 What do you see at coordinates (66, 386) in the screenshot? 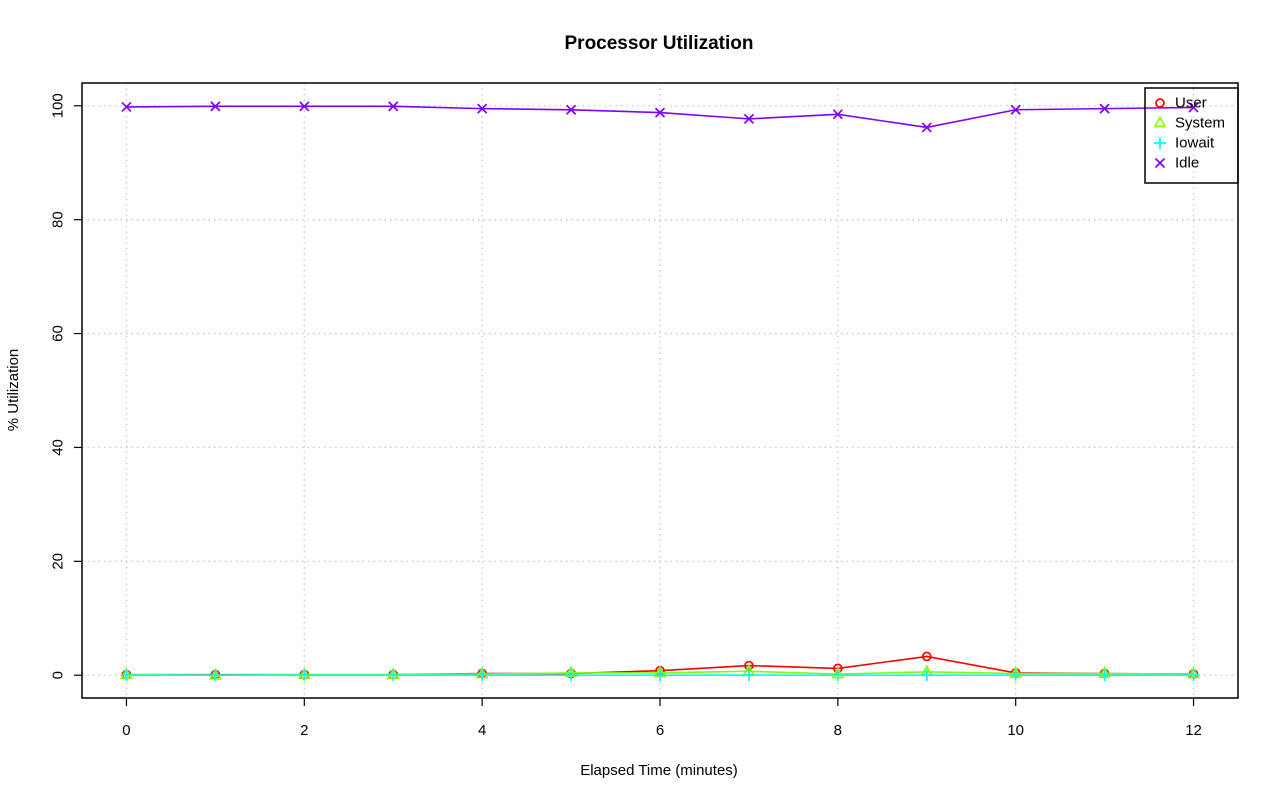
I see `y-axis: 0 20 40 60 80 100` at bounding box center [66, 386].